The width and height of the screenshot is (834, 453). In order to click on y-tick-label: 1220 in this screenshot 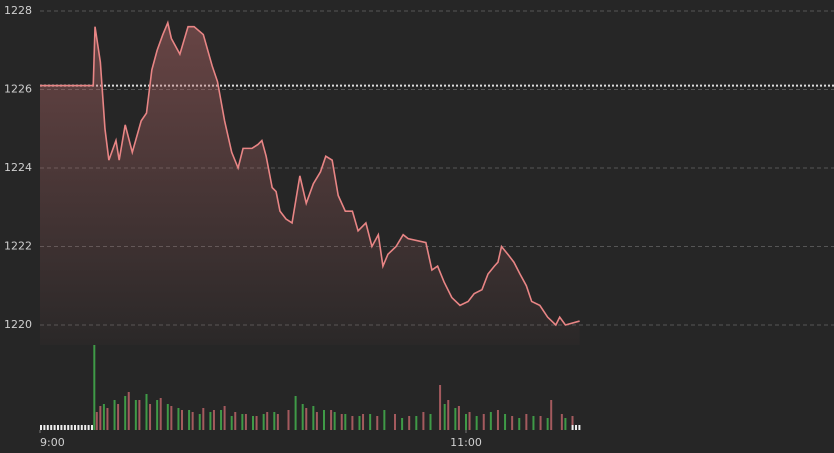, I will do `click(18, 324)`.